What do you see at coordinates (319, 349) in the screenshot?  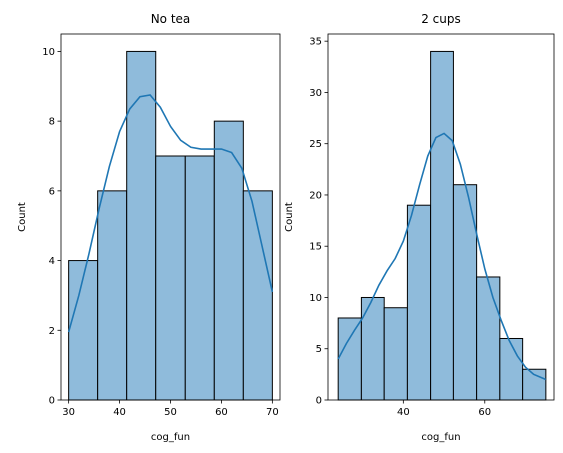 I see `y-tick-label: 5` at bounding box center [319, 349].